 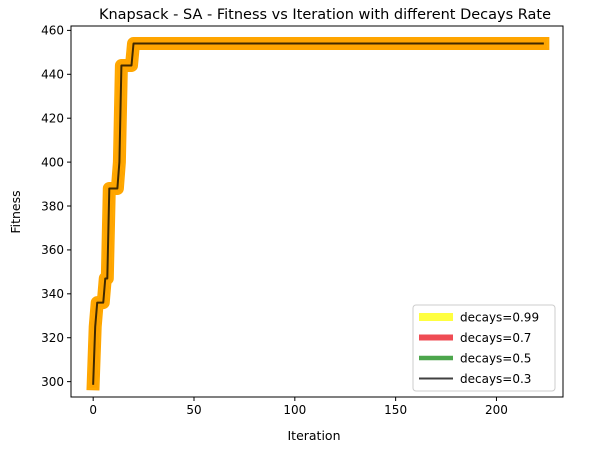 I want to click on legend-label-3: decays=0.3, so click(x=495, y=379).